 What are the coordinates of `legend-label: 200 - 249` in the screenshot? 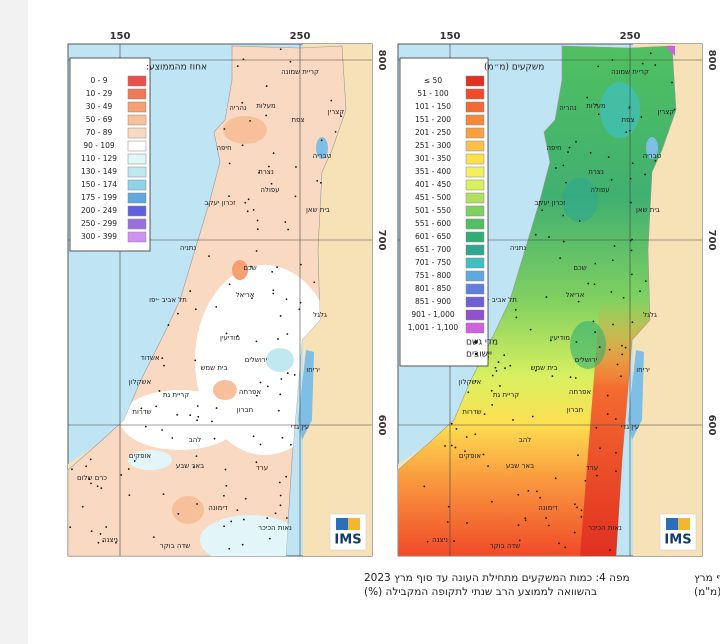 It's located at (99, 210).